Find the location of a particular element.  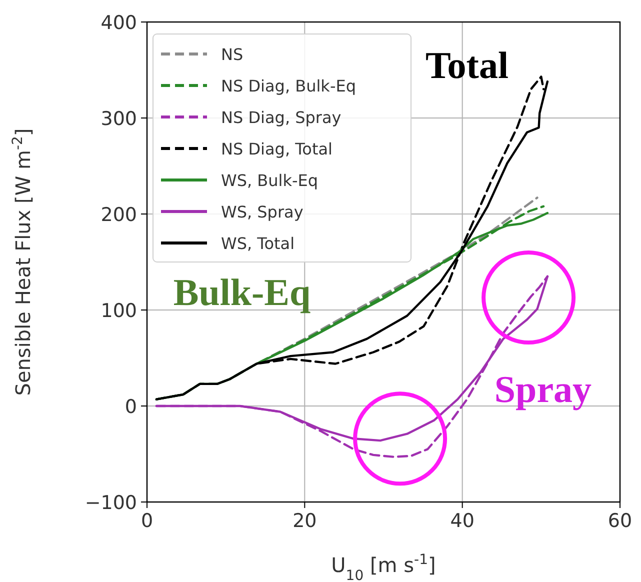

legend-label: WS, Total is located at coordinates (258, 243).